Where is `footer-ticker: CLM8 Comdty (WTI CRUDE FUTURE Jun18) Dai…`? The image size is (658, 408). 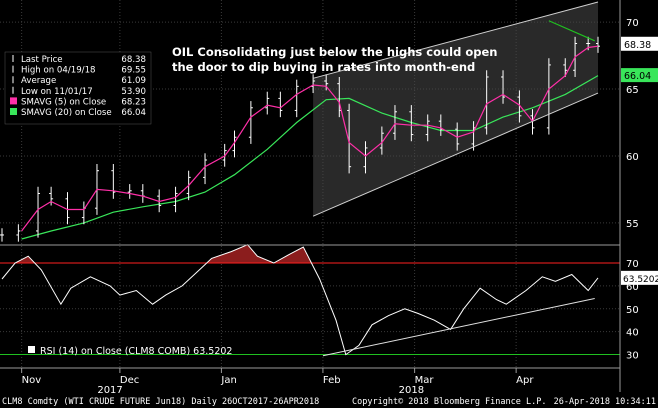
footer-ticker: CLM8 Comdty (WTI CRUDE FUTURE Jun18) Dai… is located at coordinates (160, 402).